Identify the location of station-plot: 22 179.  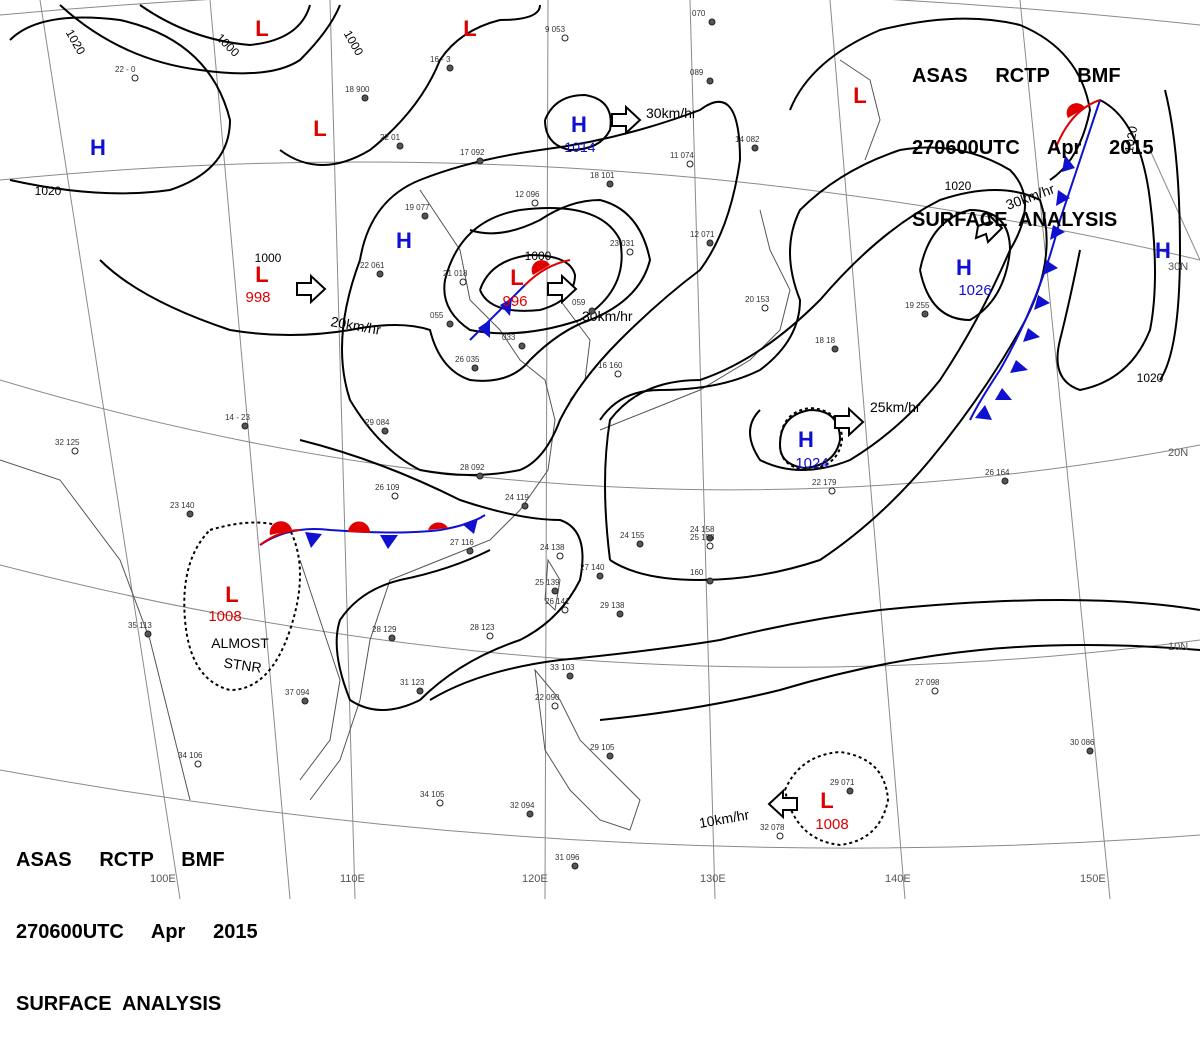
(824, 486).